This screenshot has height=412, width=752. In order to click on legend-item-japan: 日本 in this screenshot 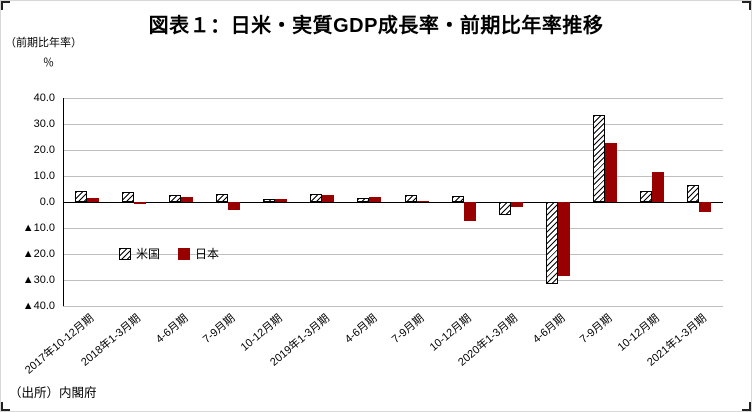, I will do `click(198, 253)`.